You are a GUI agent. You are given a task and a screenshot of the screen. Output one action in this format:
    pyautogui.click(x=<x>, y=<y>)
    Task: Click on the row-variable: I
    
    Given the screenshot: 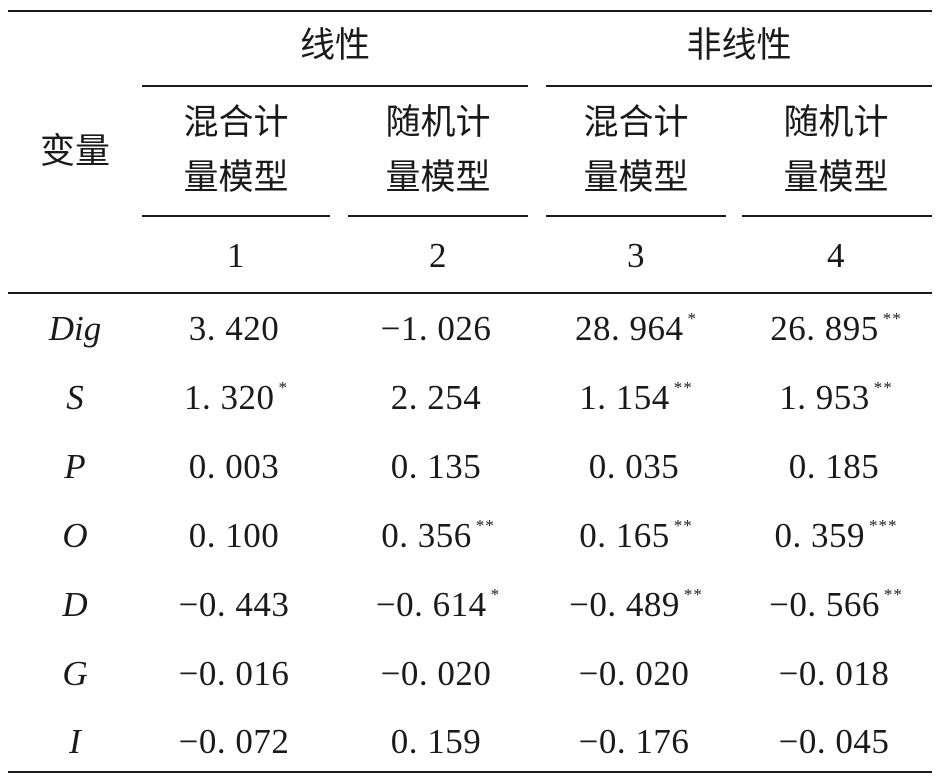 What is the action you would take?
    pyautogui.click(x=75, y=741)
    